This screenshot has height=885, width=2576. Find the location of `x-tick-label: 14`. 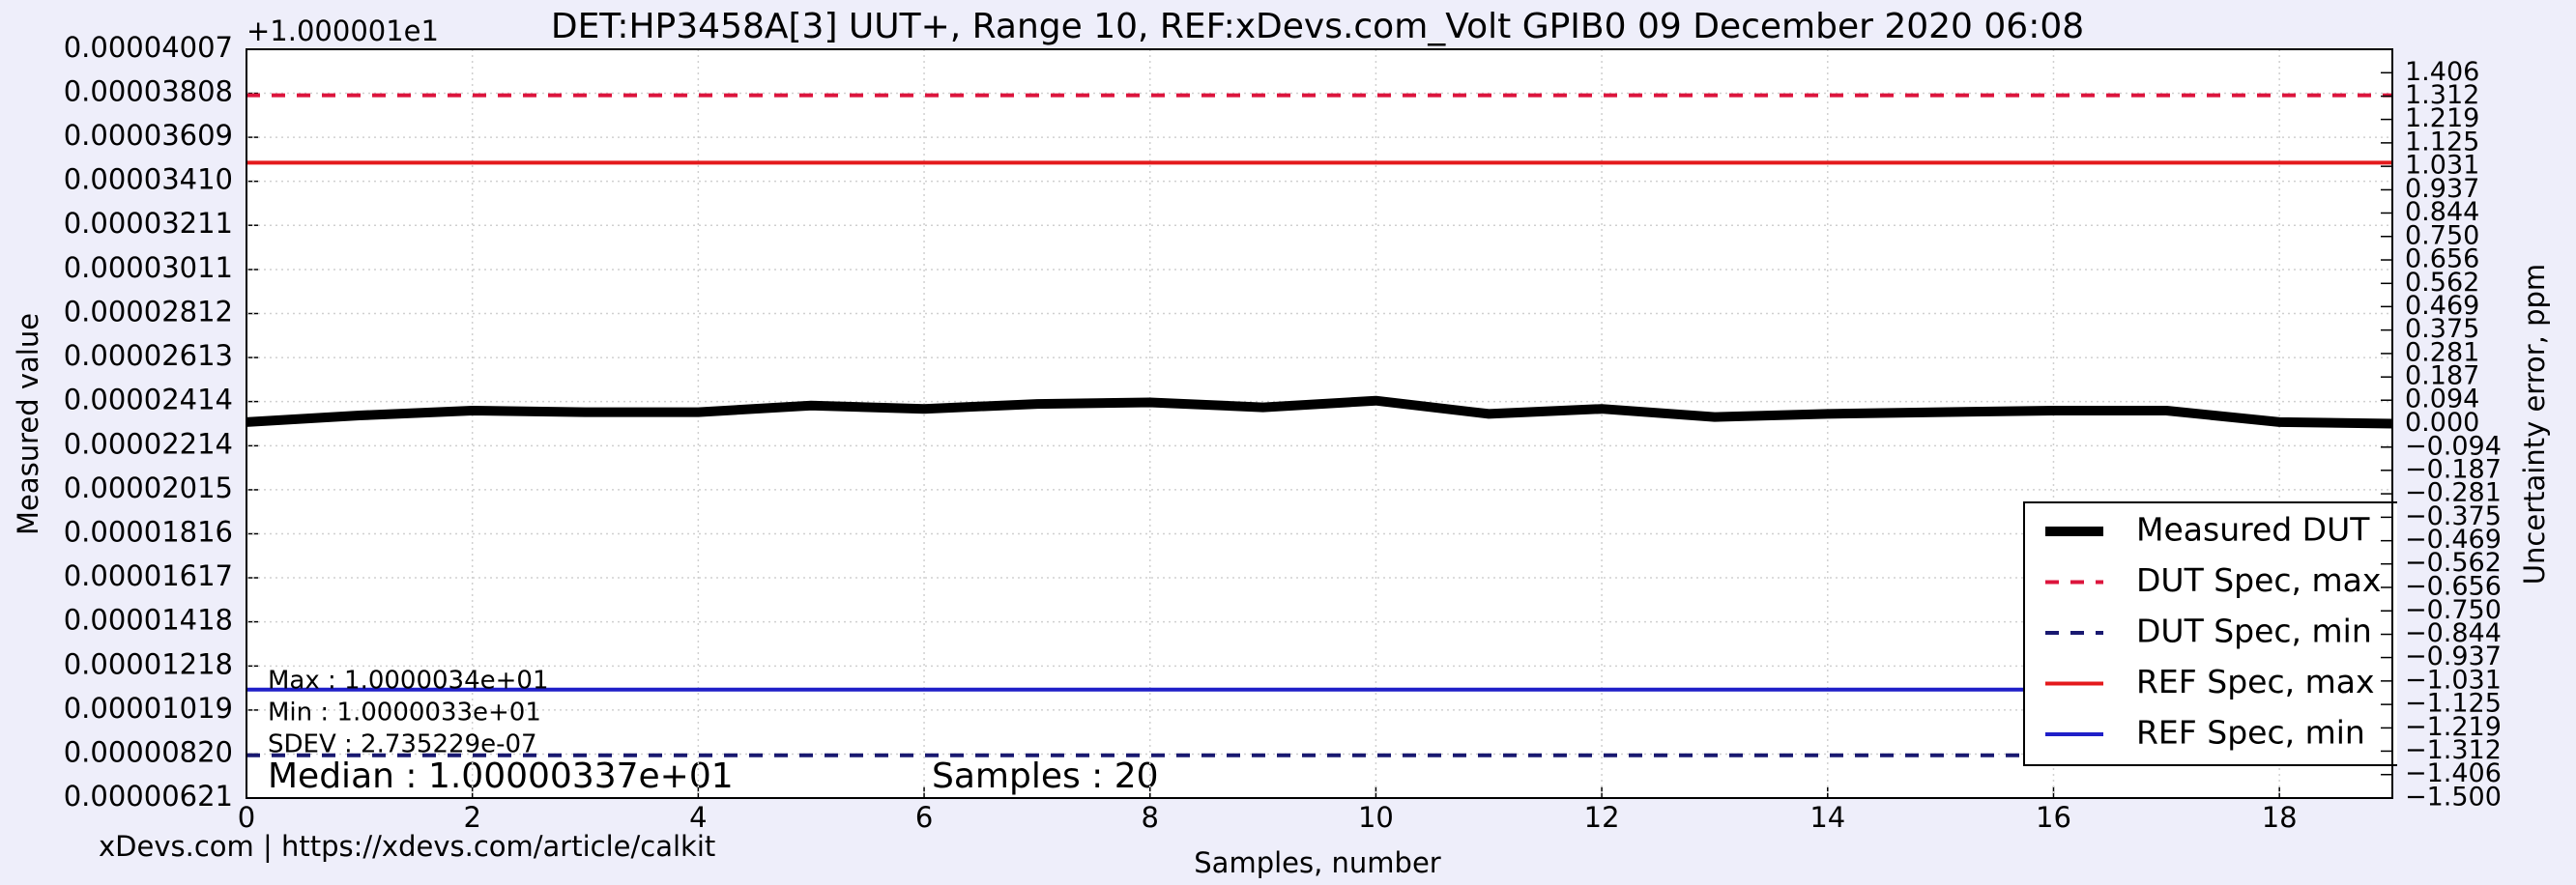

x-tick-label: 14 is located at coordinates (1827, 817).